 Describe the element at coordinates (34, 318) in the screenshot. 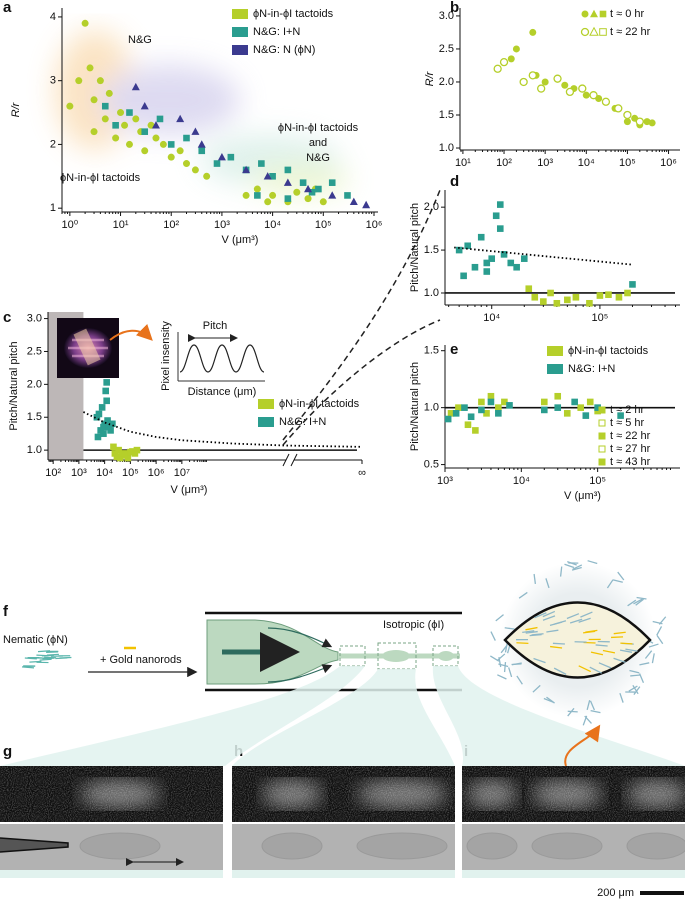

I see `y-tick-label: 3.0` at that location.